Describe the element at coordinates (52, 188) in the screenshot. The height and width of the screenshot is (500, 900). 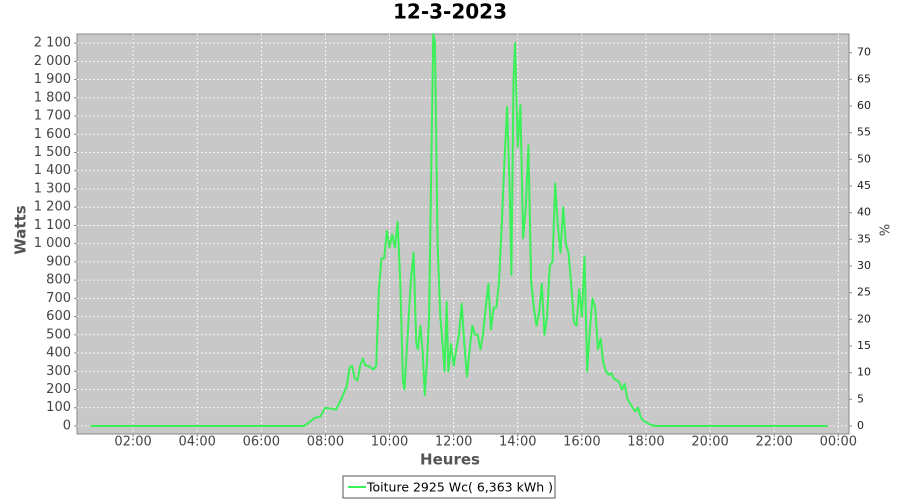
I see `y-tick-label: 1 300` at that location.